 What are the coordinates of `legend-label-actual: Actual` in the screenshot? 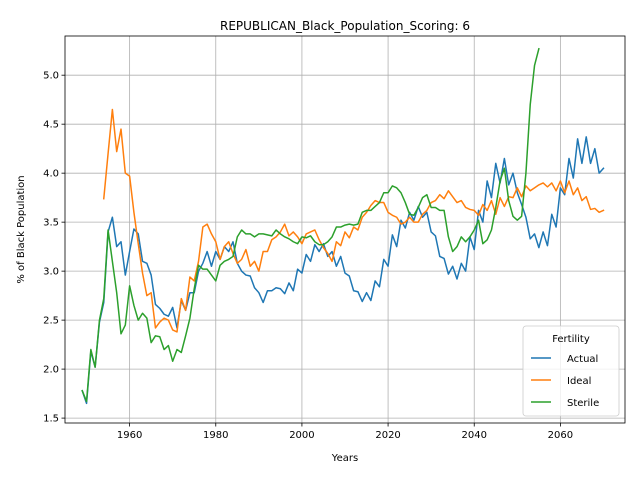 It's located at (582, 359).